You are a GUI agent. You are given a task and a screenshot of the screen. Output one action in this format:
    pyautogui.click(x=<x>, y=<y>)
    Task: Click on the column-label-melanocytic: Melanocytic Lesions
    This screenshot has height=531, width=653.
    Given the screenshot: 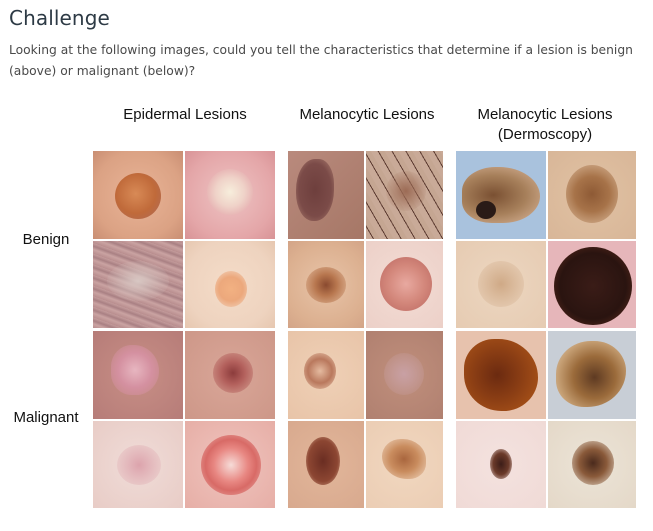 What is the action you would take?
    pyautogui.click(x=367, y=114)
    